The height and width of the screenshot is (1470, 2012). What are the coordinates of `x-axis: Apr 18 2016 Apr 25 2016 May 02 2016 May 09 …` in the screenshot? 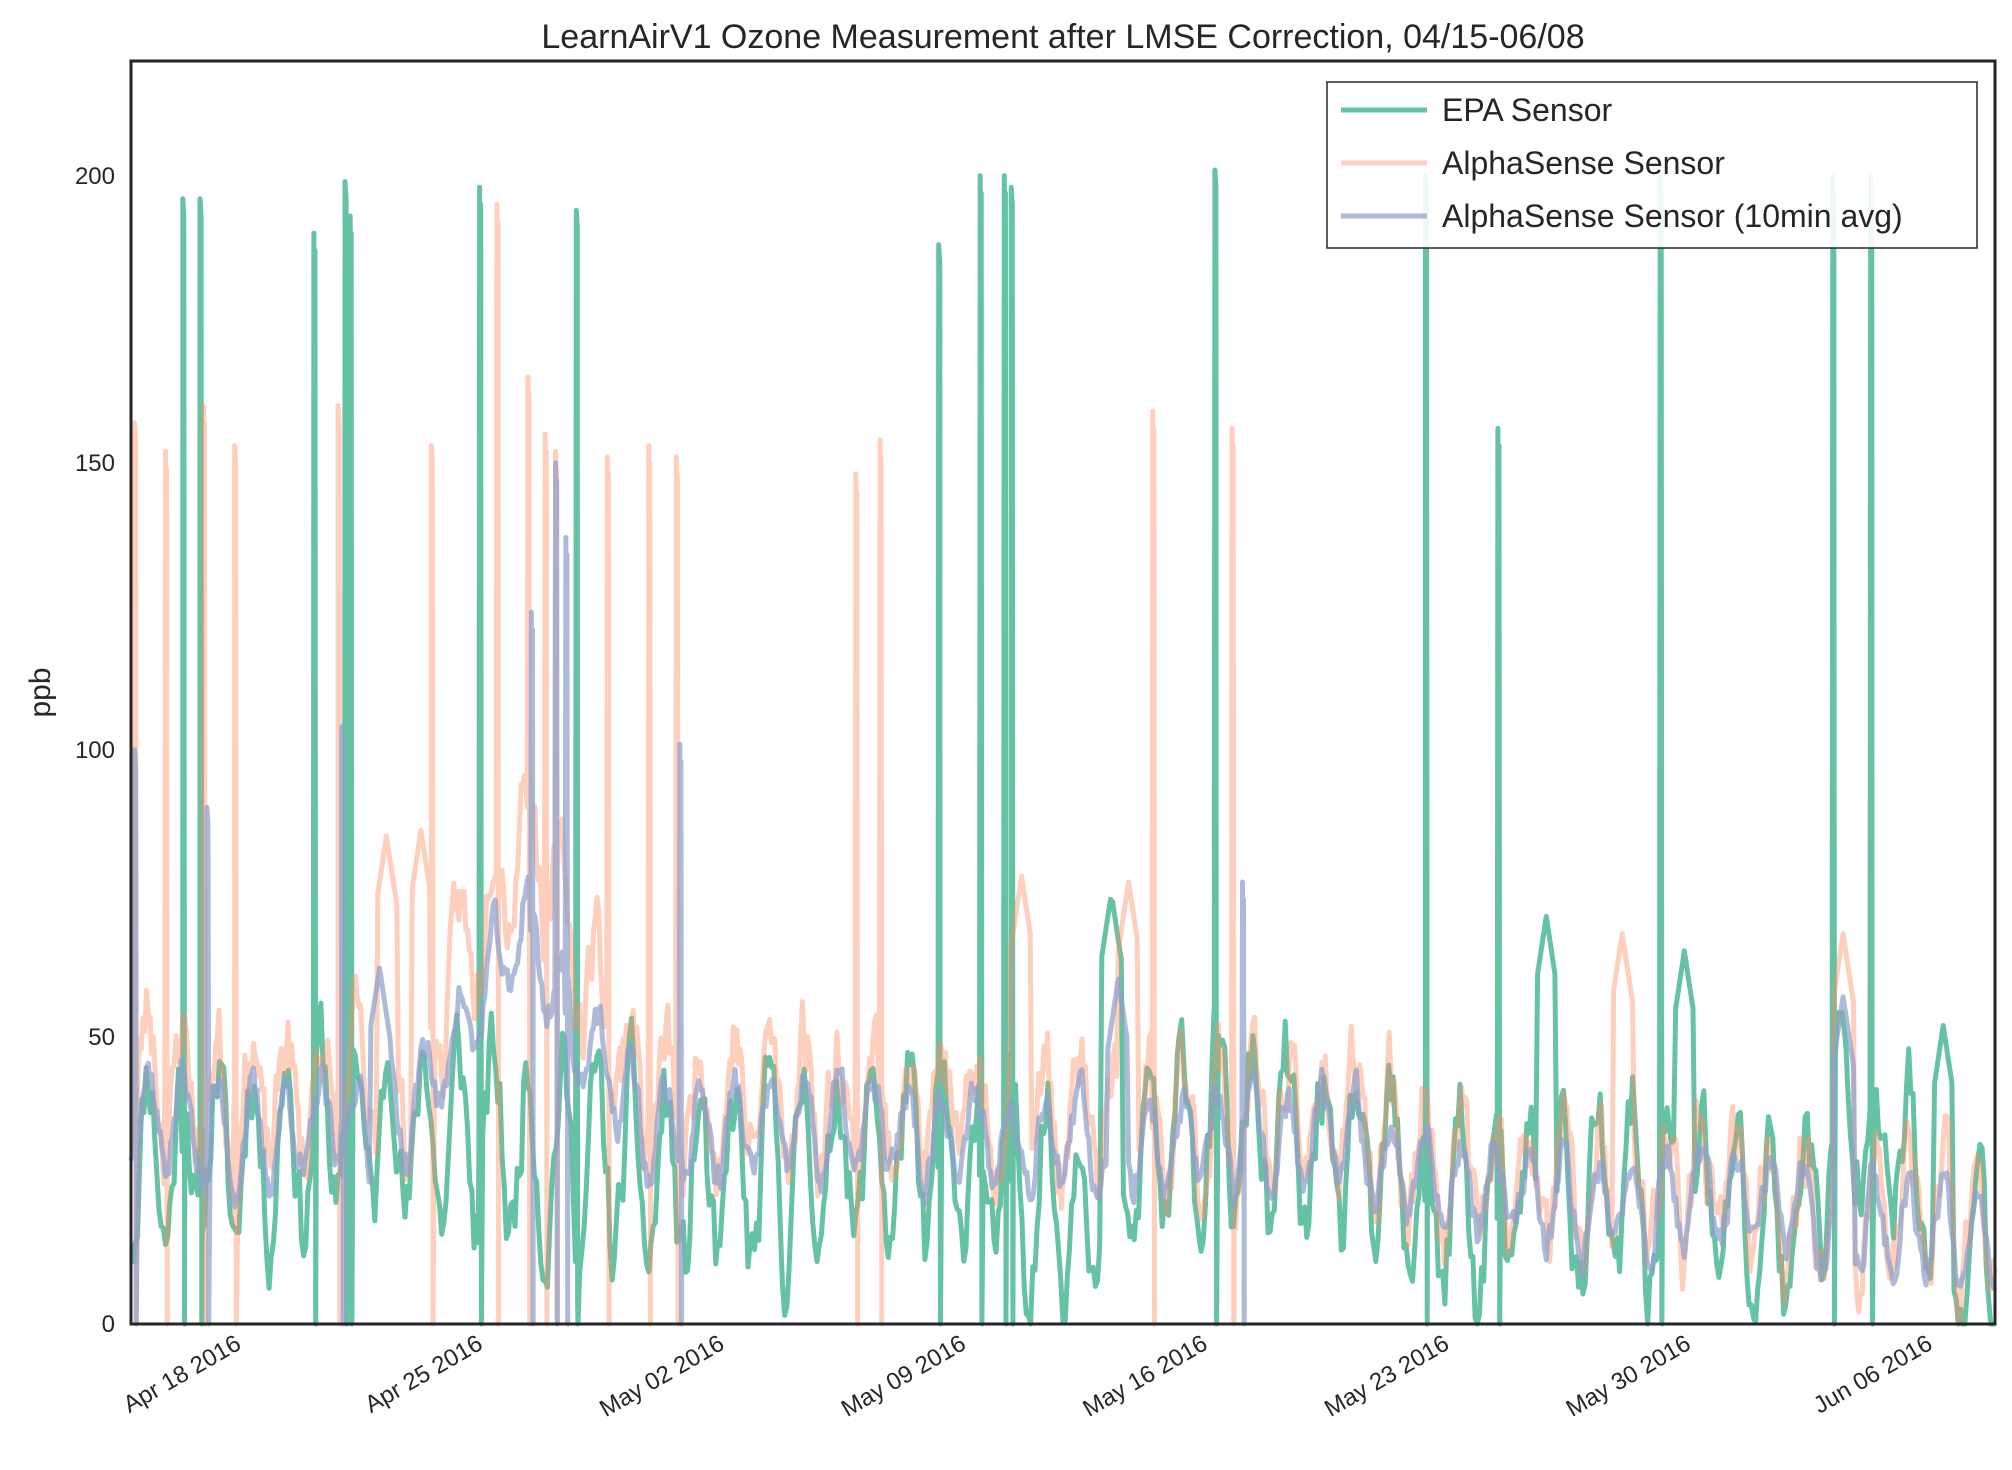 It's located at (1028, 1376).